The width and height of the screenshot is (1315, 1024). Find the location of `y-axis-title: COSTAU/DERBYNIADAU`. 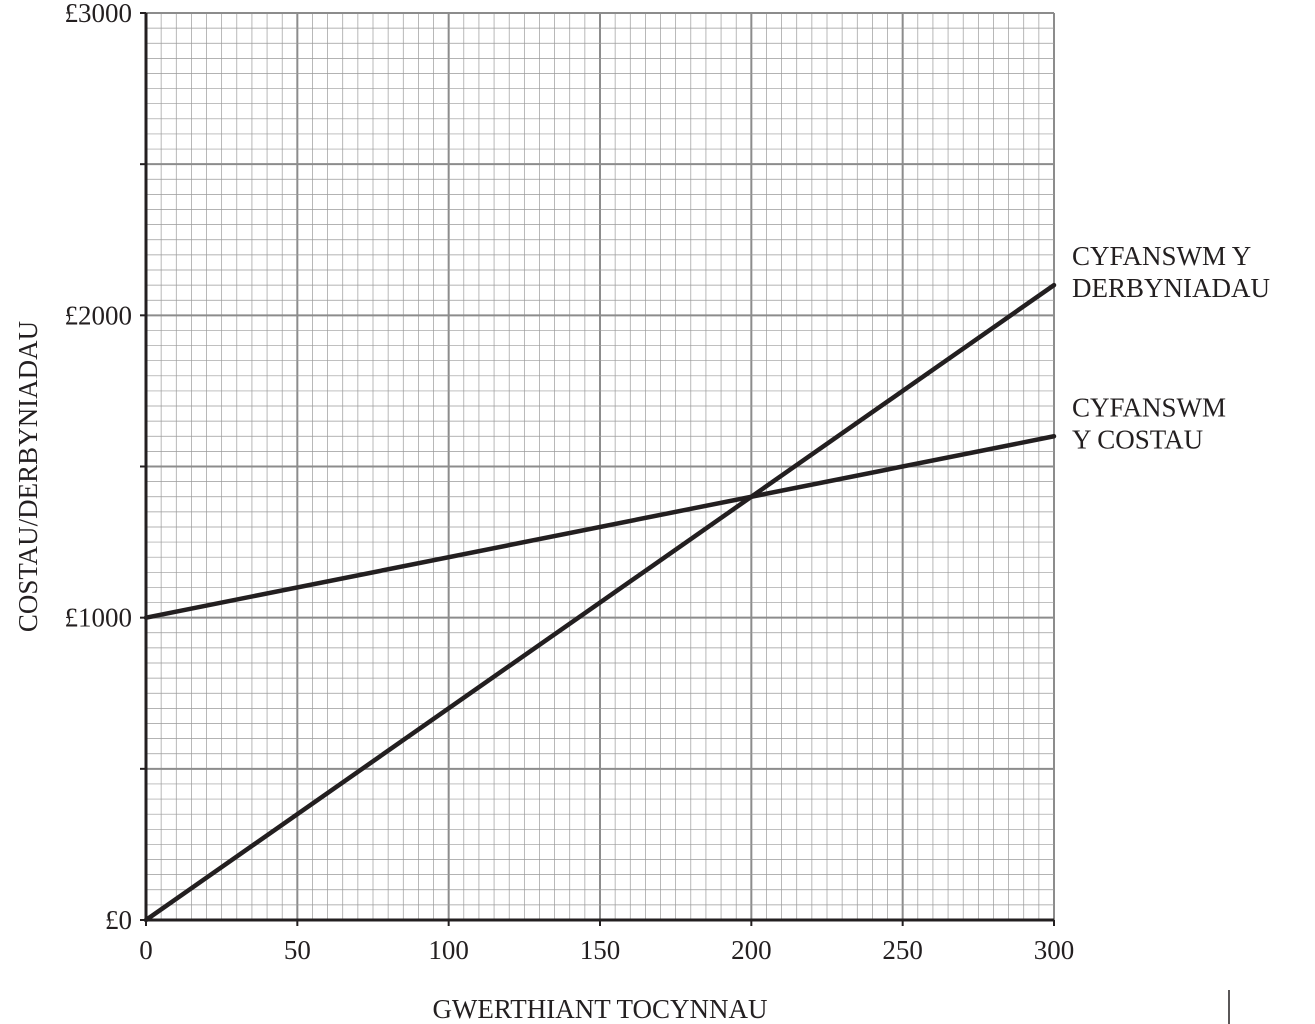

y-axis-title: COSTAU/DERBYNIADAU is located at coordinates (28, 476).